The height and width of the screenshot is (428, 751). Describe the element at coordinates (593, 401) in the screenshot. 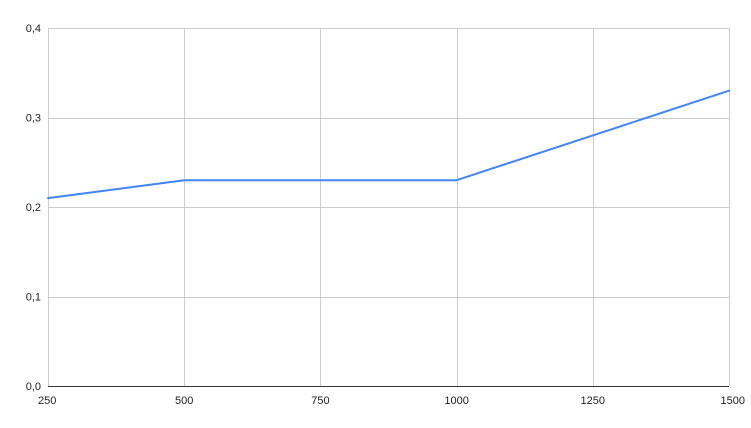

I see `x-tick-label: 1250` at that location.